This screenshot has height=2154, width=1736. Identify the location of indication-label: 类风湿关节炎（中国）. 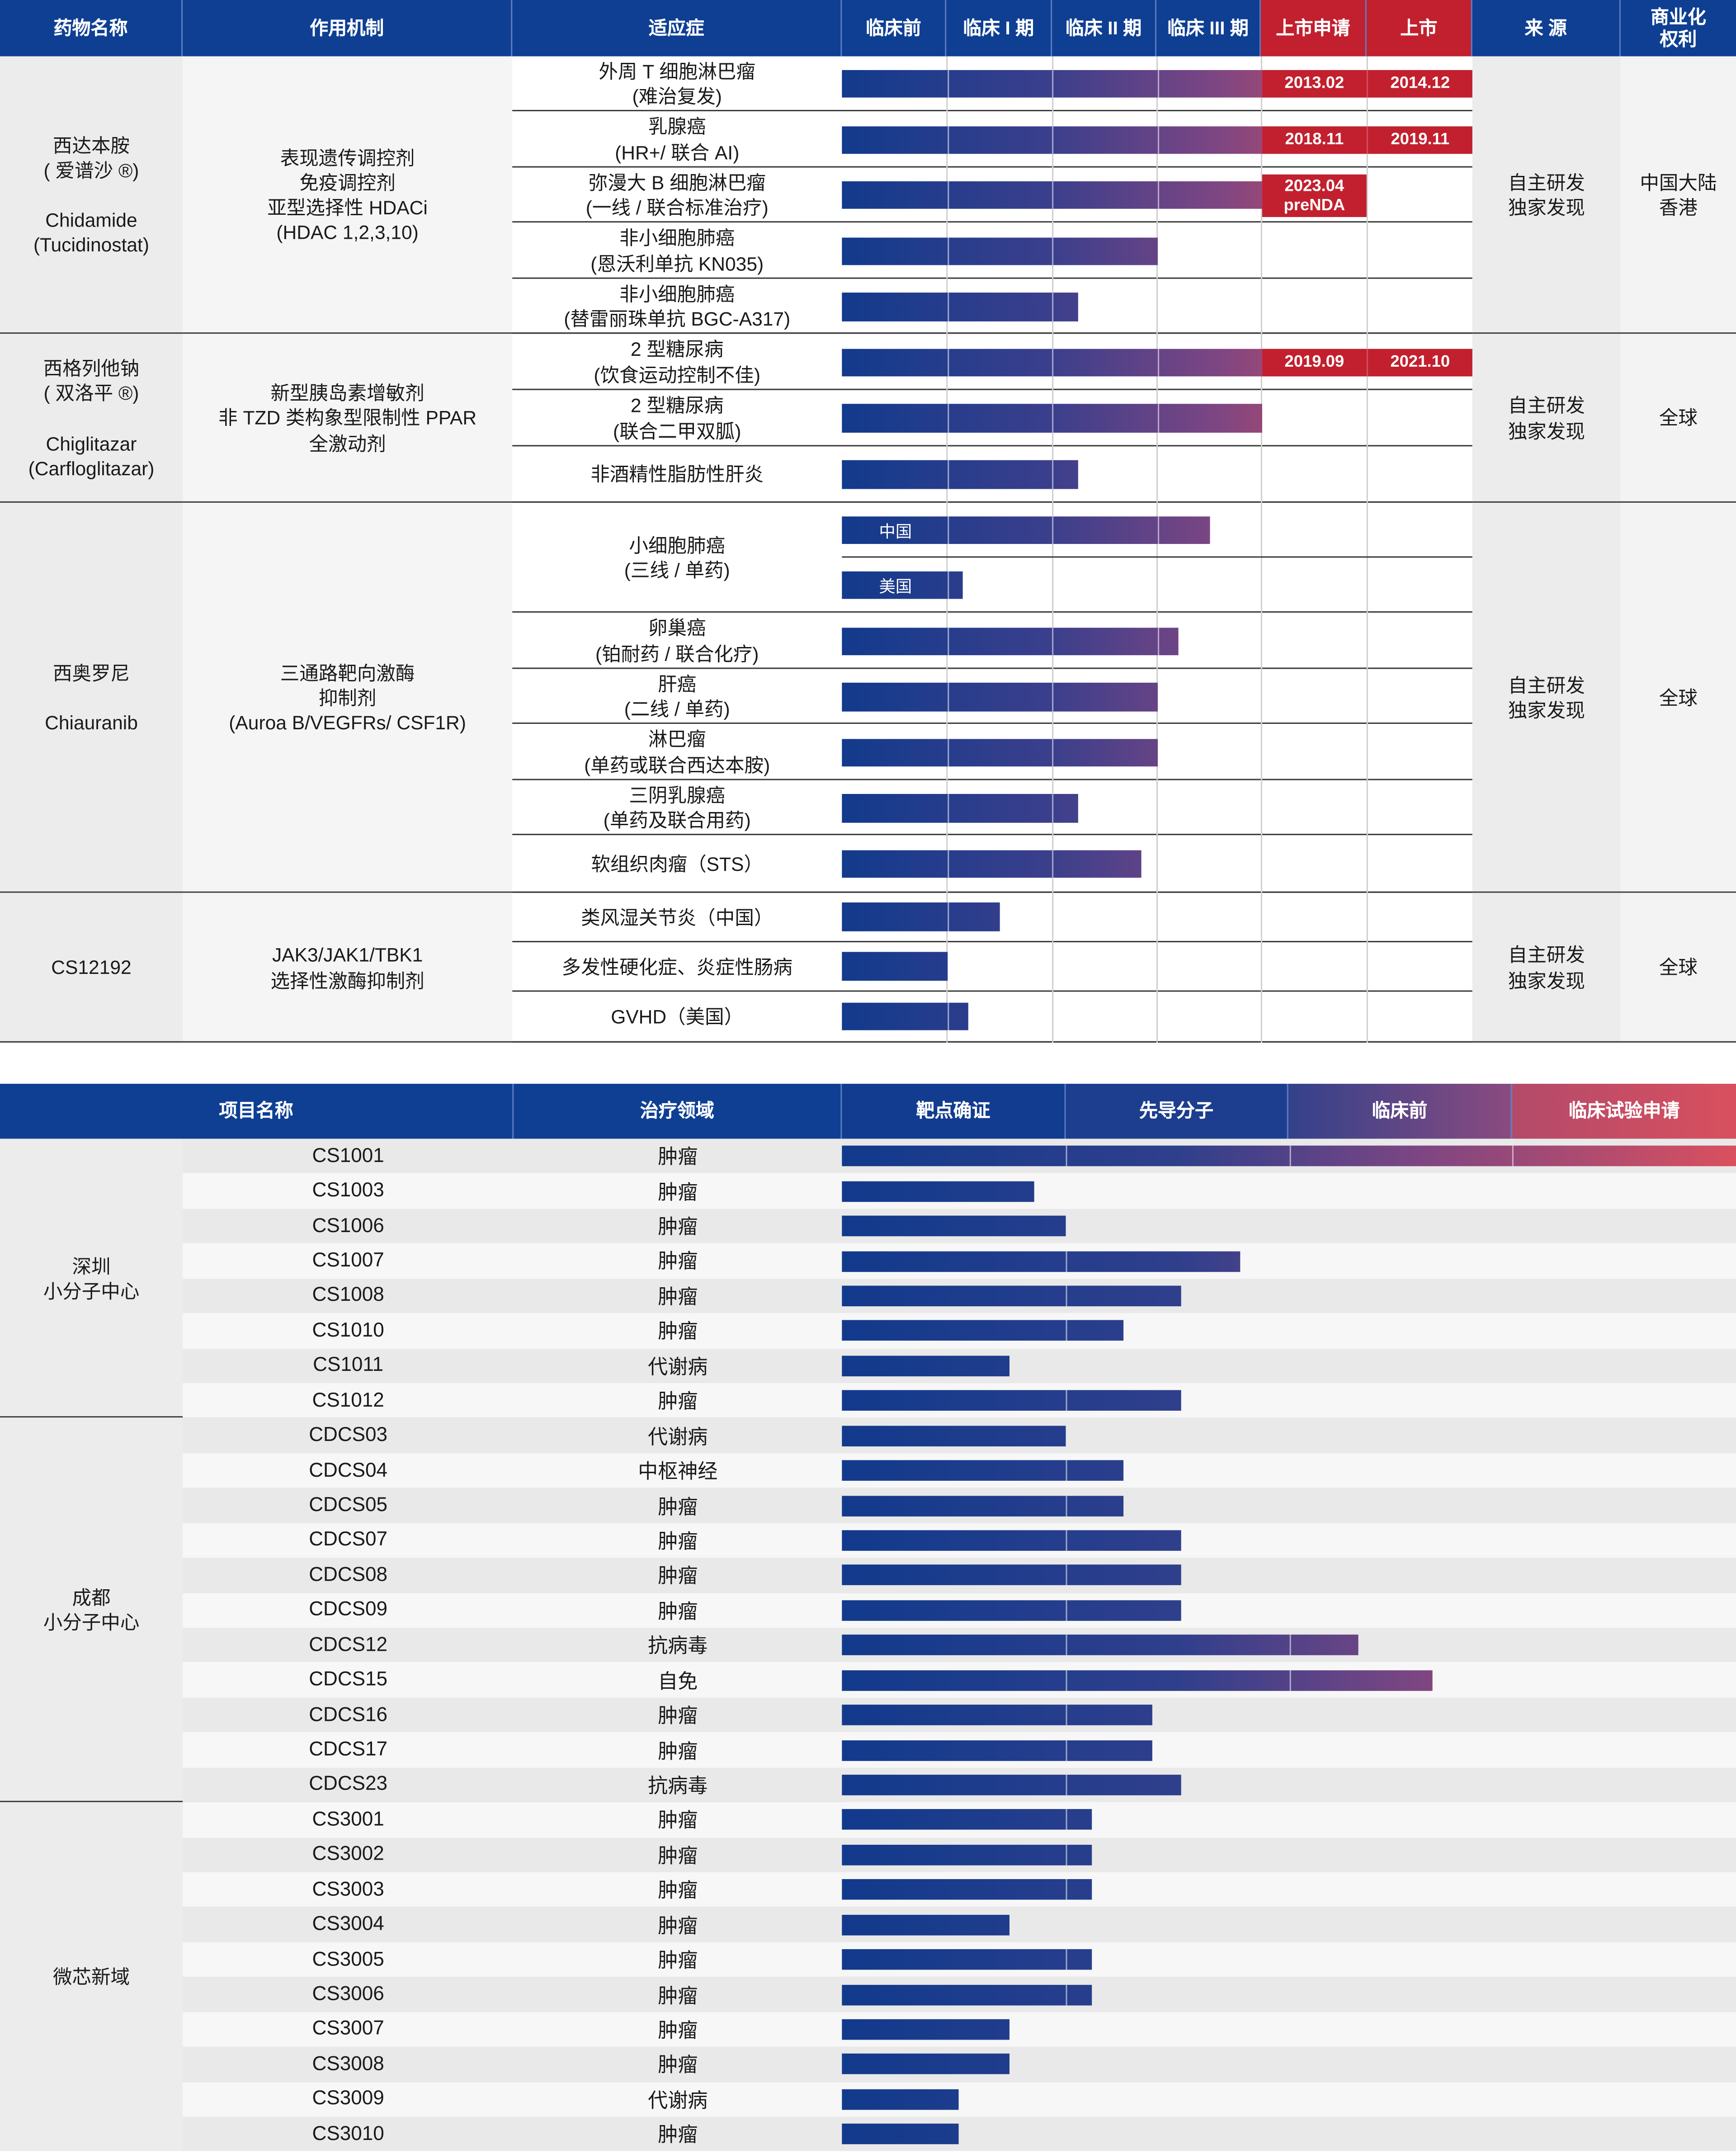
(678, 917).